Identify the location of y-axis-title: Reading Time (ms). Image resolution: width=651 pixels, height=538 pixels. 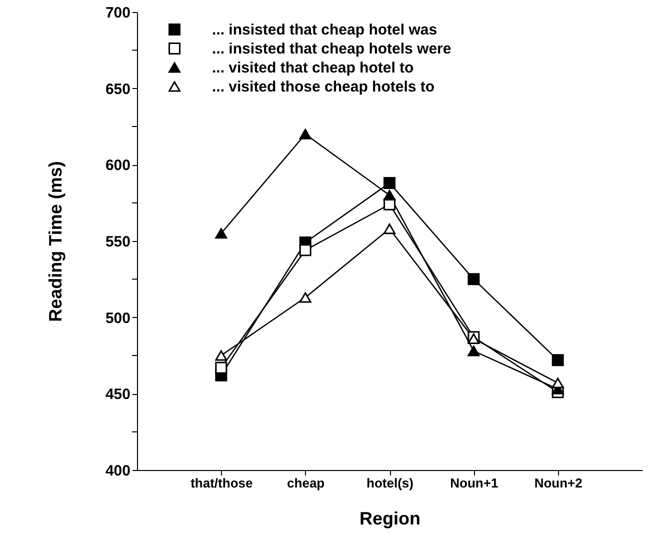
(55, 241).